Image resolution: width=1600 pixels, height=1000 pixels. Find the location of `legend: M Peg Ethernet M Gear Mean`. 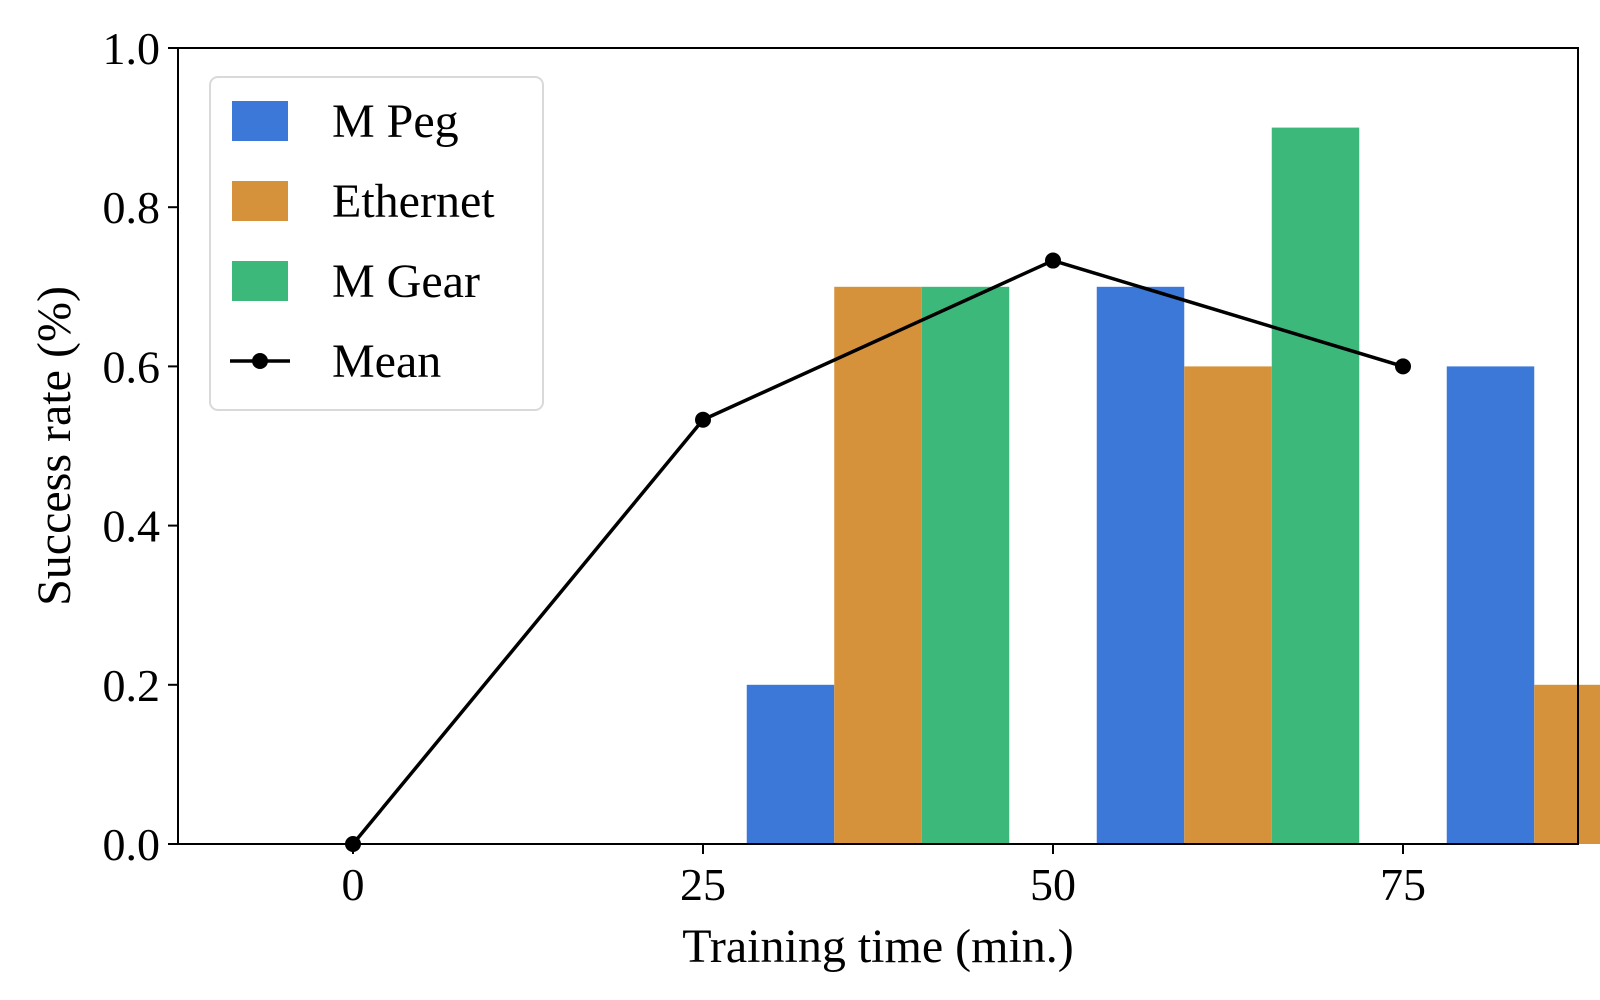

legend: M Peg Ethernet M Gear Mean is located at coordinates (376, 243).